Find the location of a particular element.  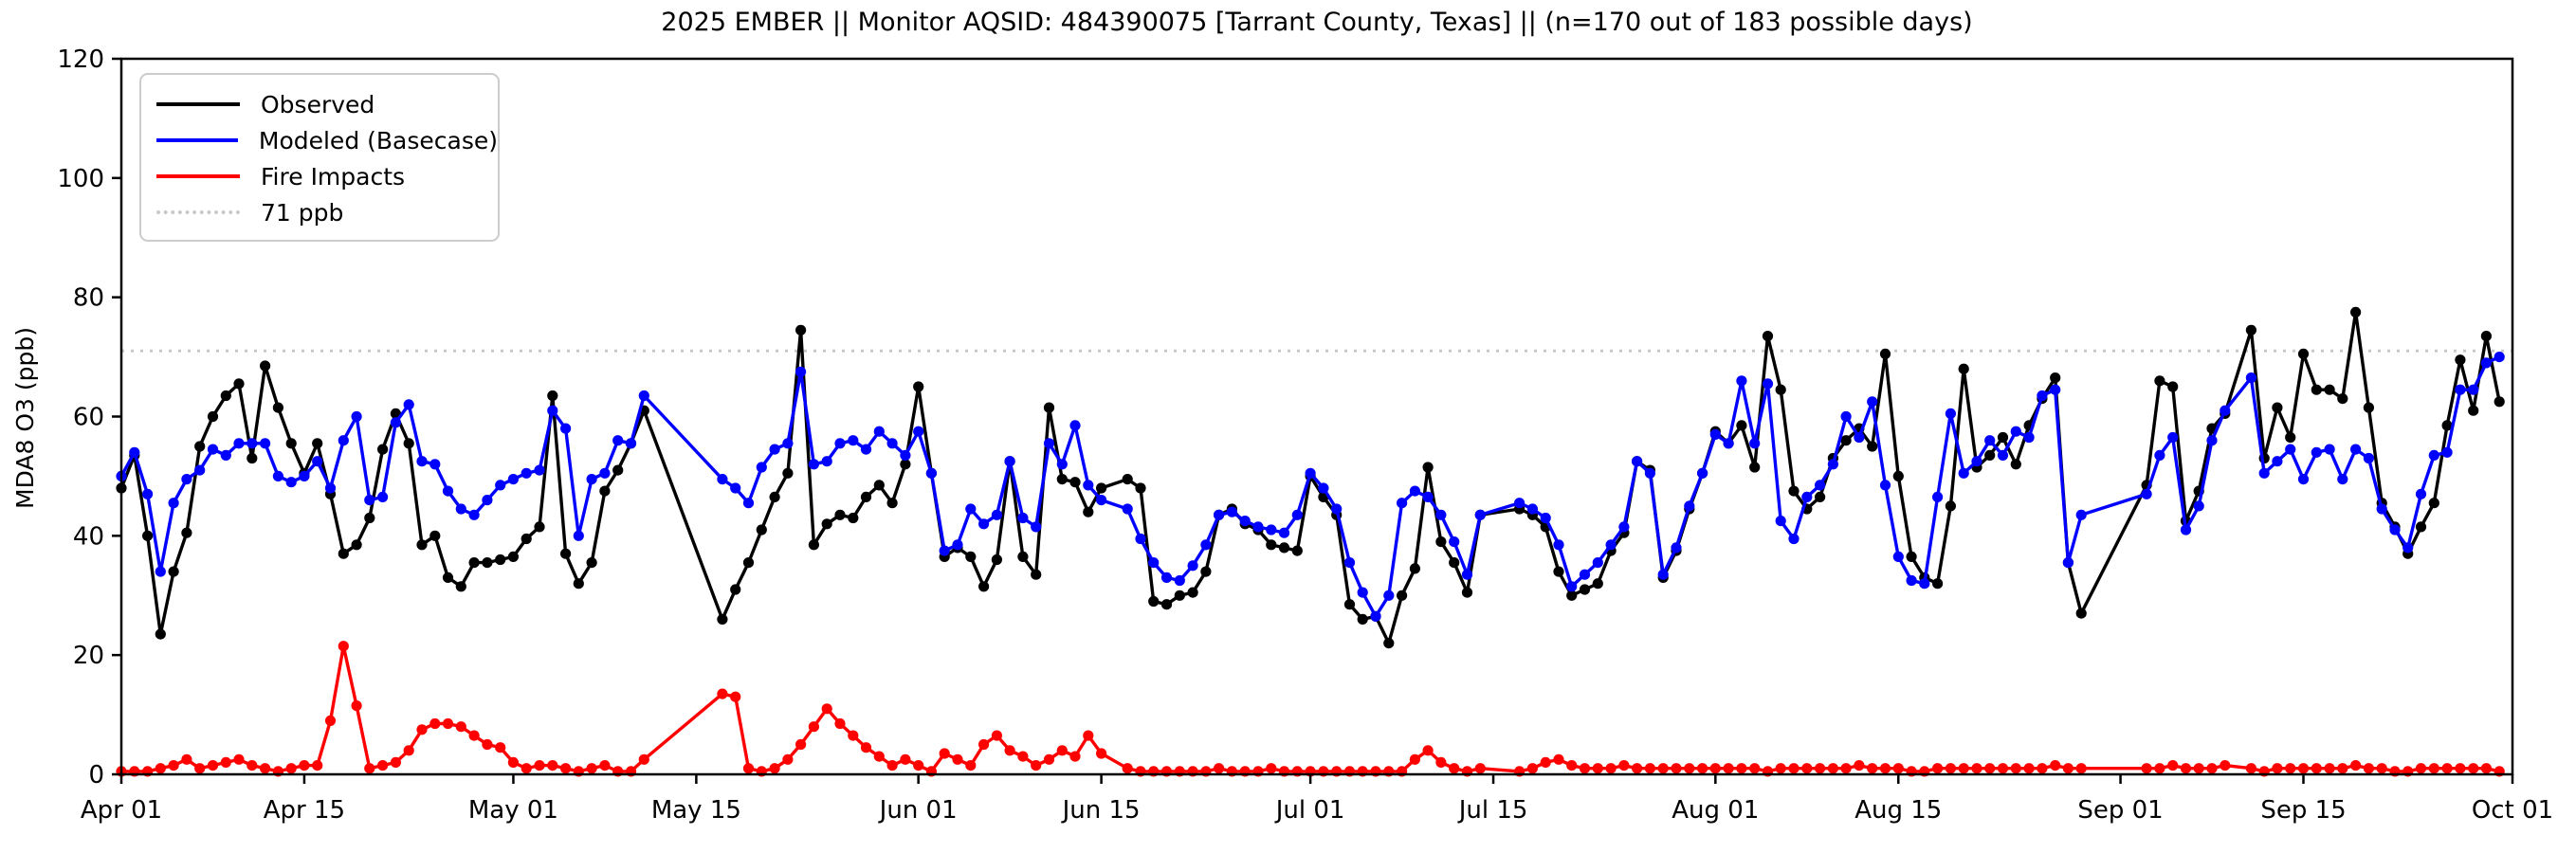

x-tick-label: Oct 01 is located at coordinates (2512, 810).